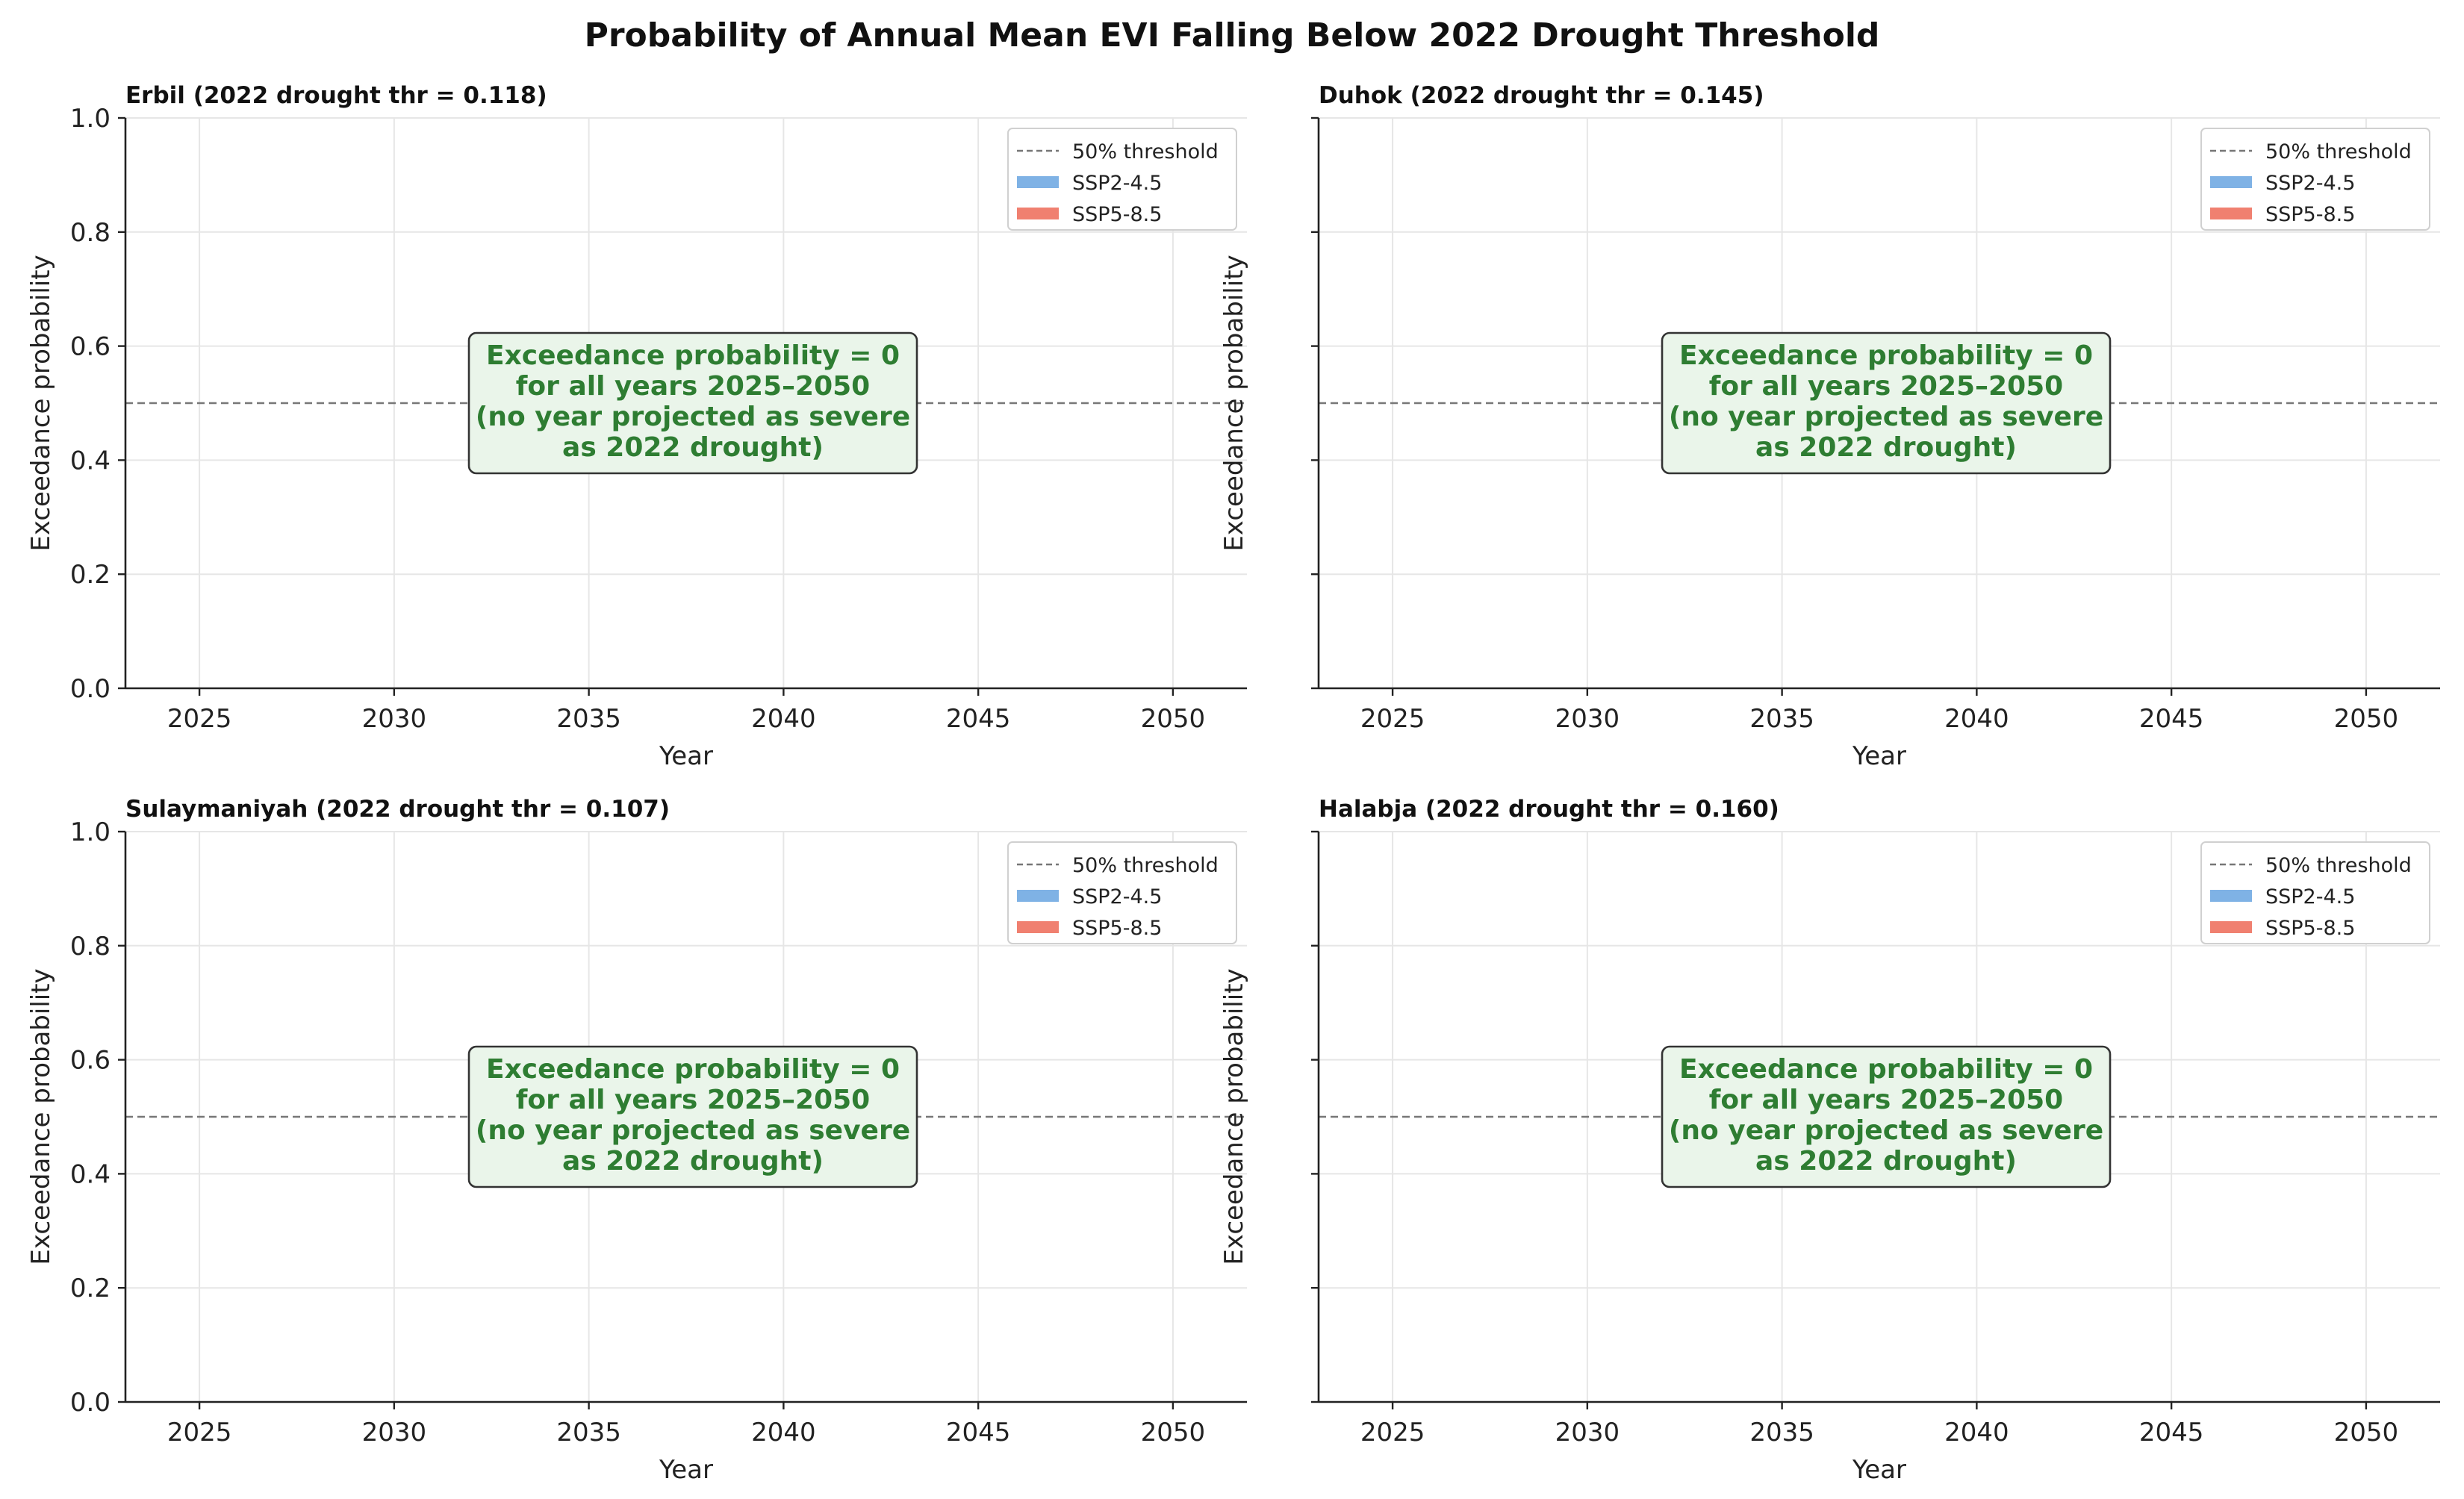 The image size is (2464, 1499). Describe the element at coordinates (1541, 95) in the screenshot. I see `panel-title: Duhok (2022 drought thr = 0.145)` at that location.